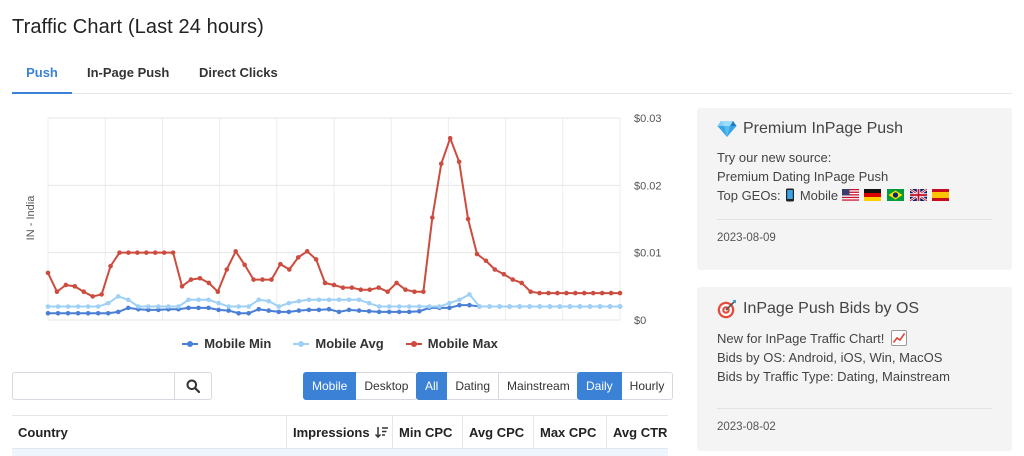  What do you see at coordinates (338, 343) in the screenshot?
I see `legend-mobile-avg: Mobile Avg` at bounding box center [338, 343].